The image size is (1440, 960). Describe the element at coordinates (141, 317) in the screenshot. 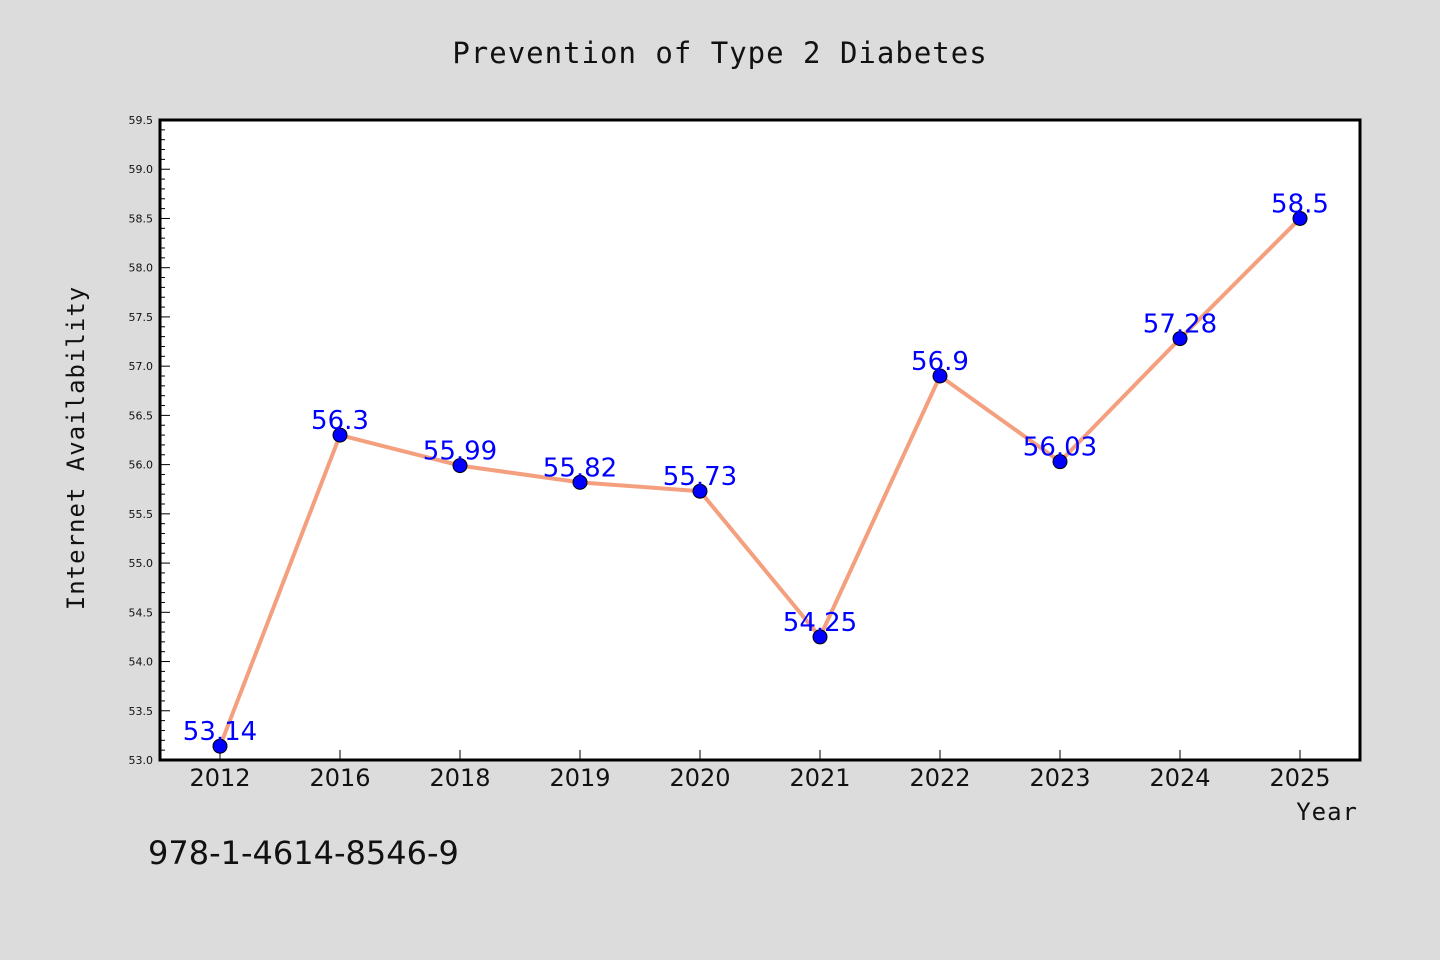

I see `y-tick-label: 57.5` at that location.